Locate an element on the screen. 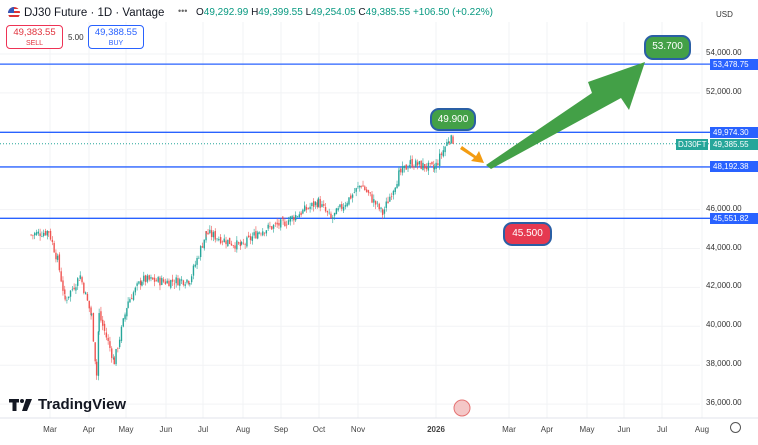  level-price-label: 48,192.38 is located at coordinates (734, 167).